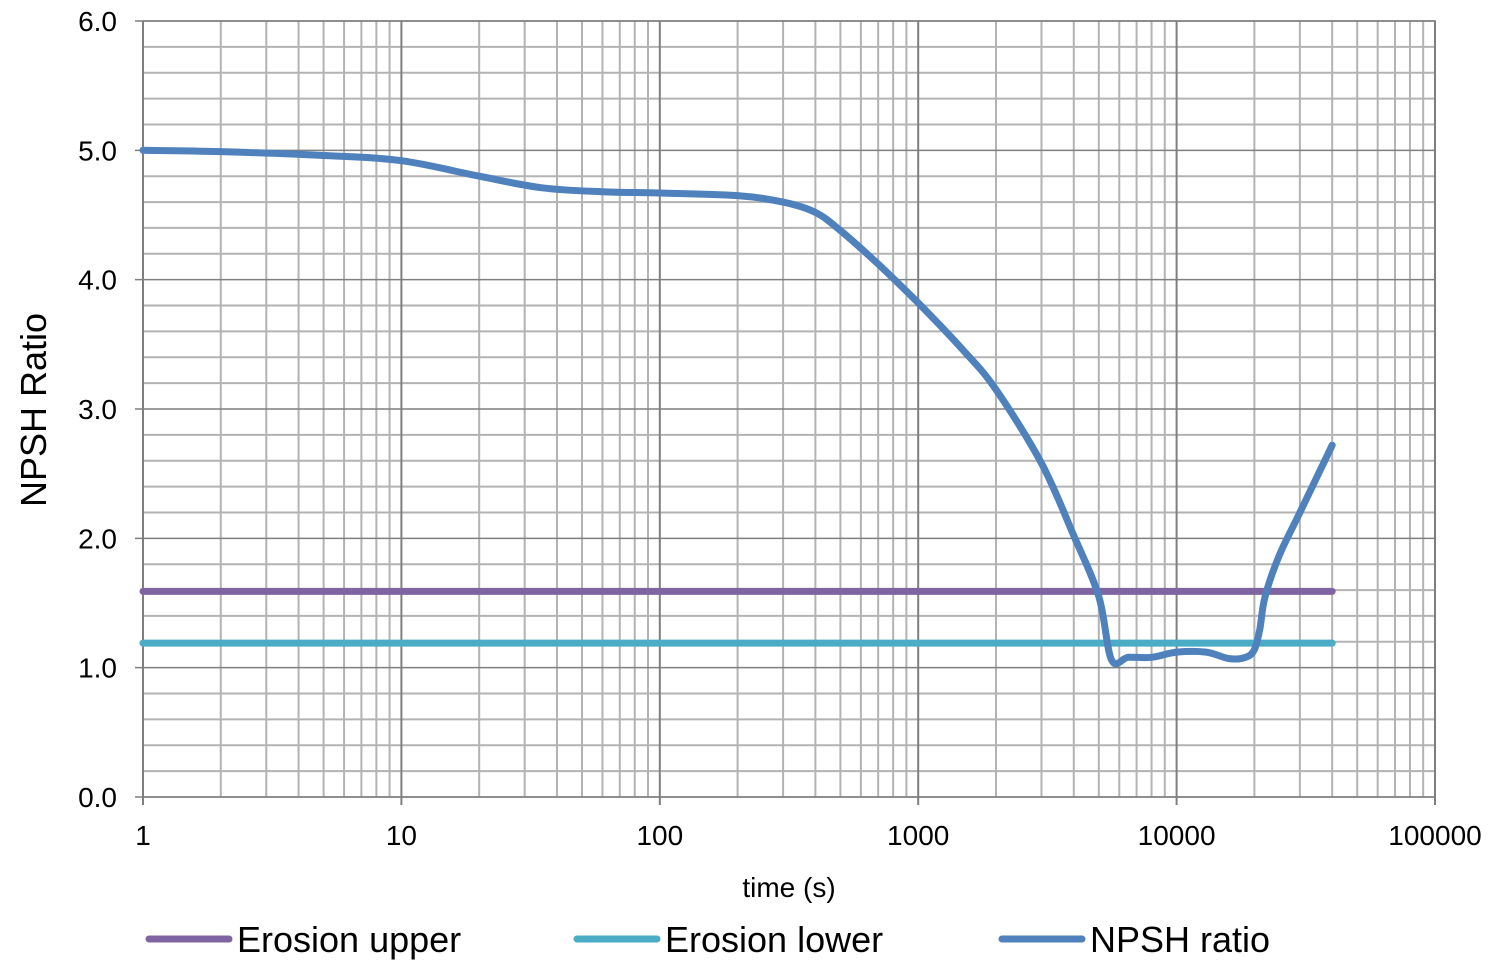 This screenshot has height=964, width=1501. Describe the element at coordinates (1177, 835) in the screenshot. I see `x-tick-label: 10000` at that location.